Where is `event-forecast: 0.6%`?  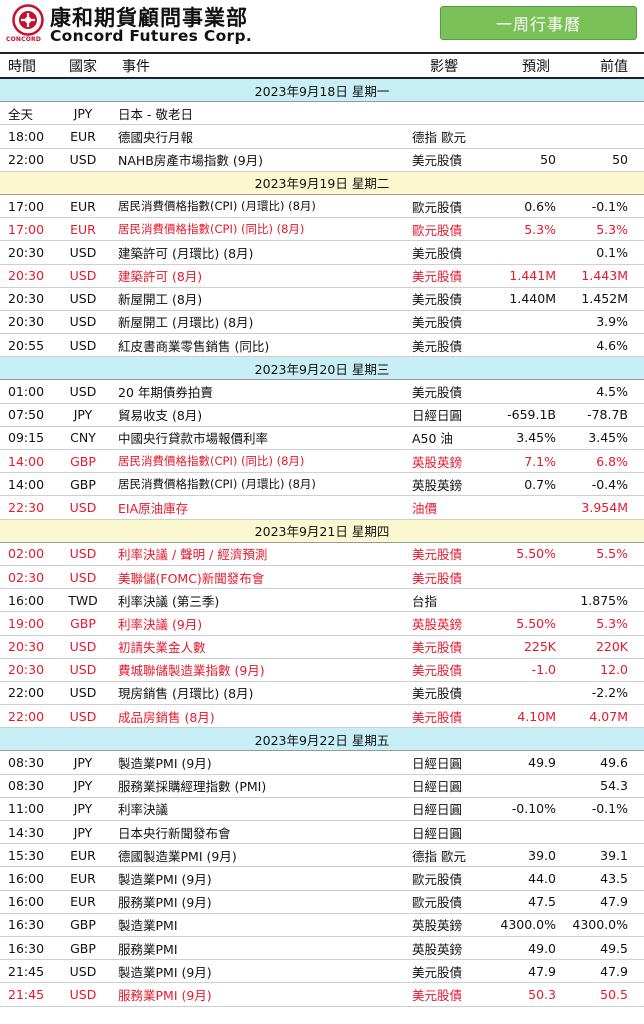 event-forecast: 0.6% is located at coordinates (540, 206).